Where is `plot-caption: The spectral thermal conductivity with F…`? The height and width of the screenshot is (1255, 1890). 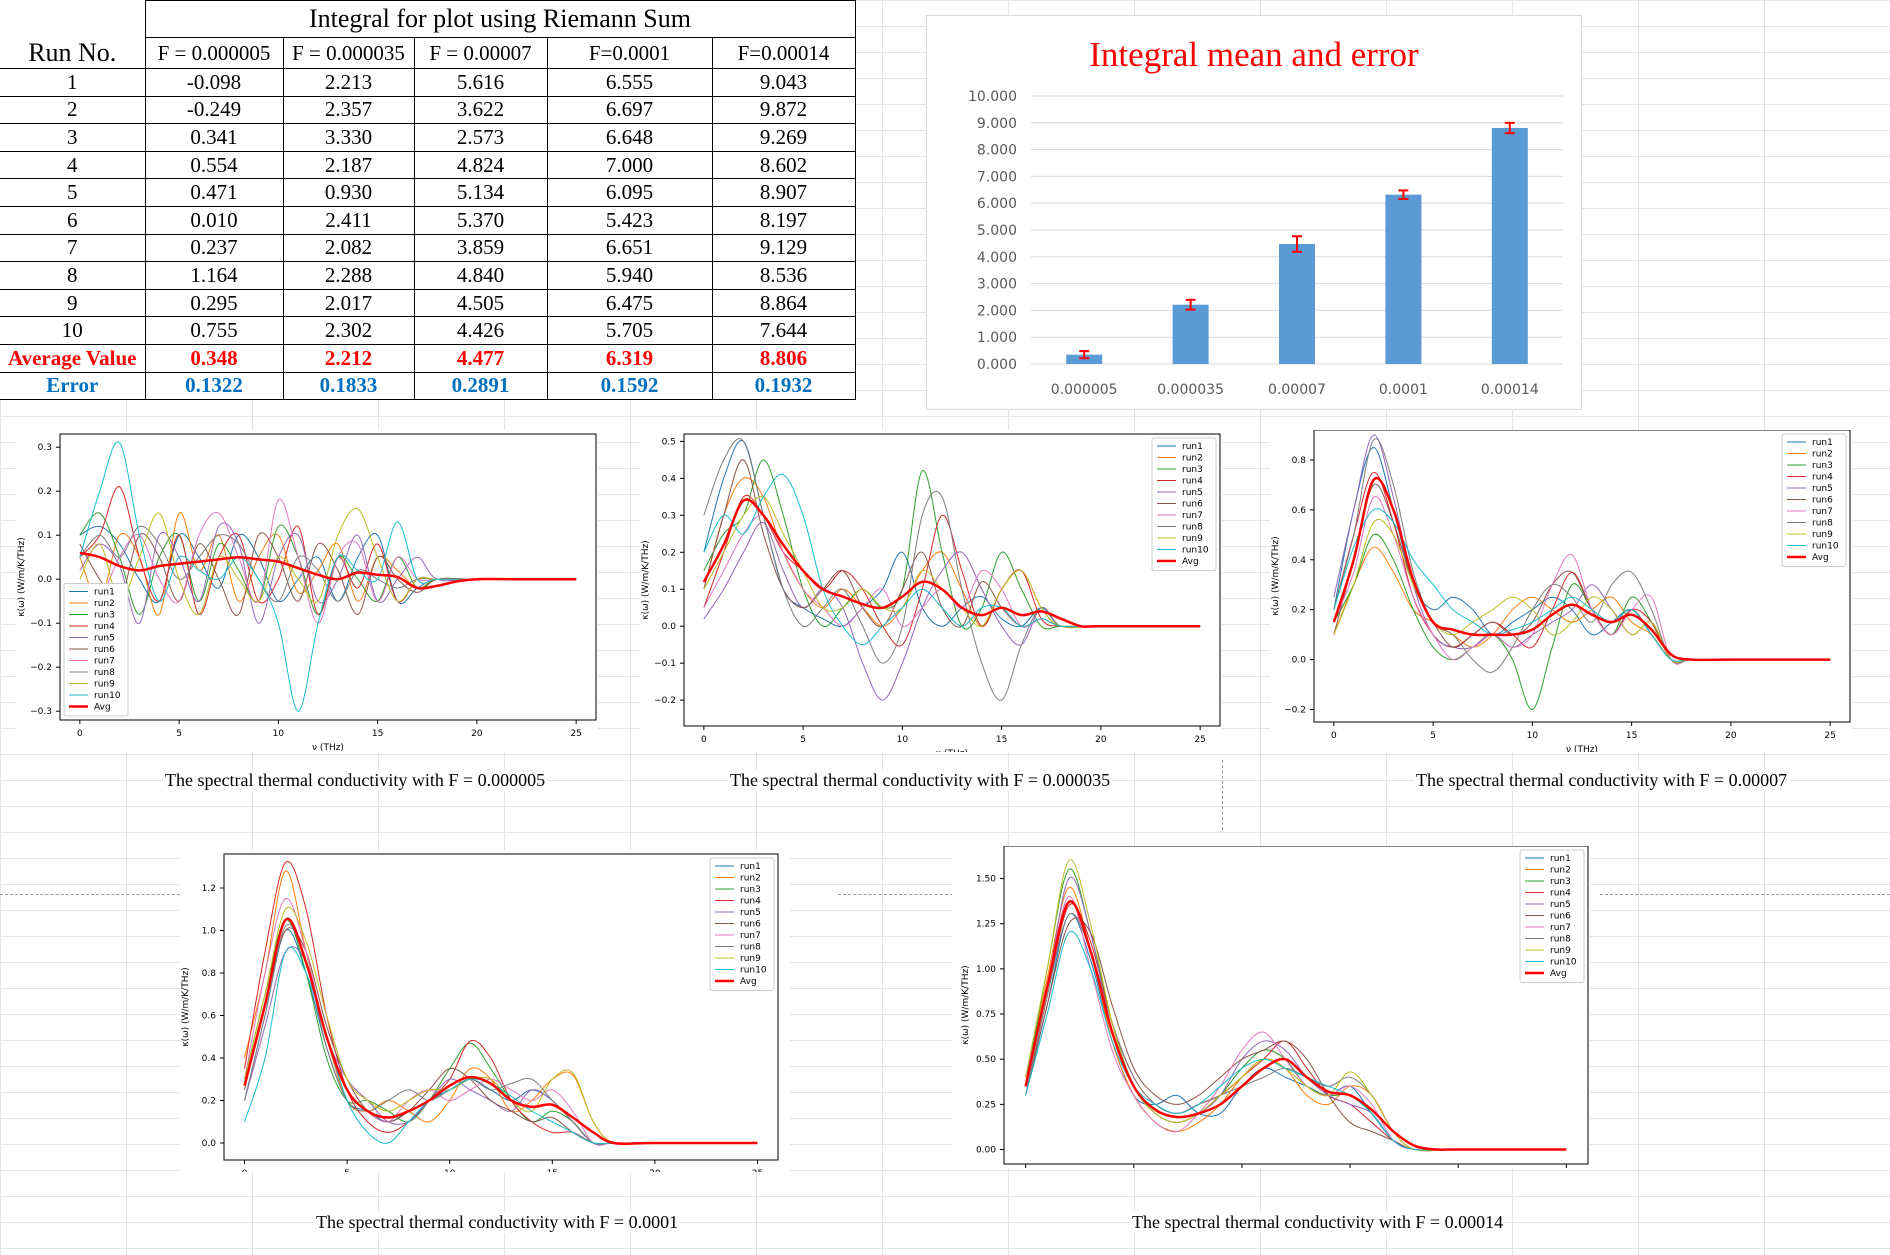 plot-caption: The spectral thermal conductivity with F… is located at coordinates (1602, 780).